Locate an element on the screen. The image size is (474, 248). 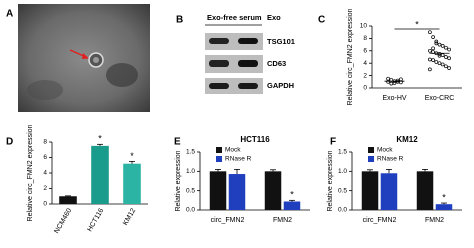
blot-protein: TSG101 is located at coordinates (281, 41).